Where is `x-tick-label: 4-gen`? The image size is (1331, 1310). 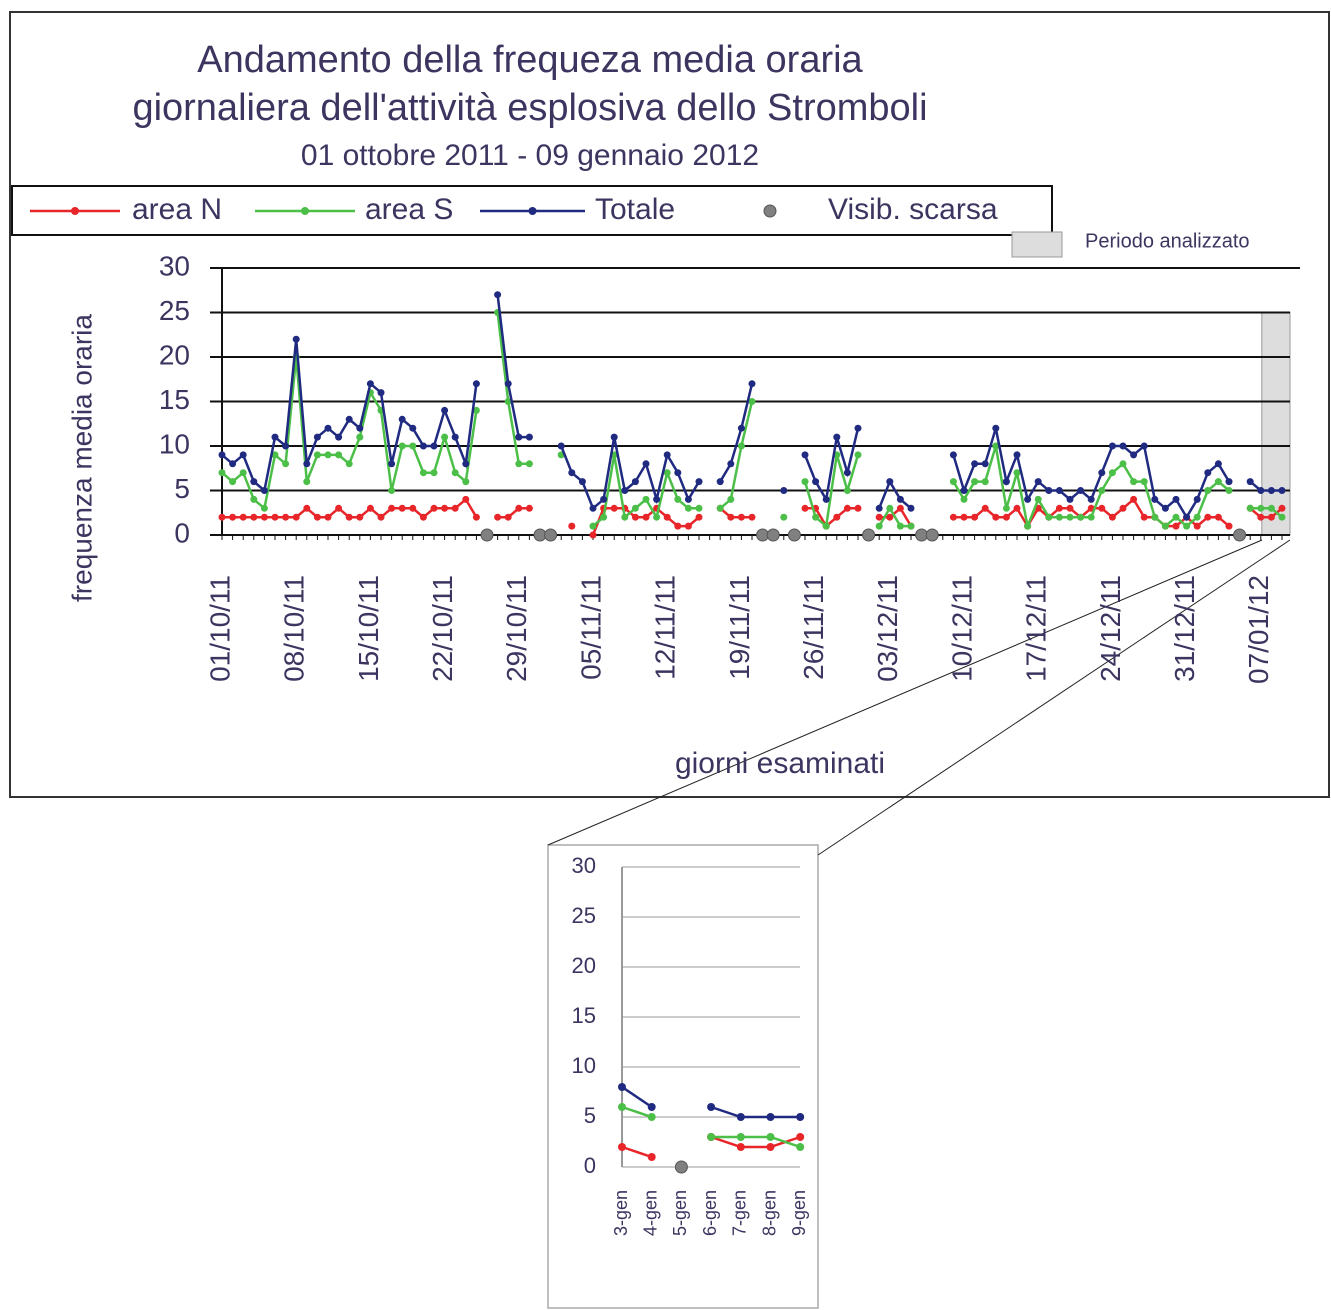
x-tick-label: 4-gen is located at coordinates (650, 1213).